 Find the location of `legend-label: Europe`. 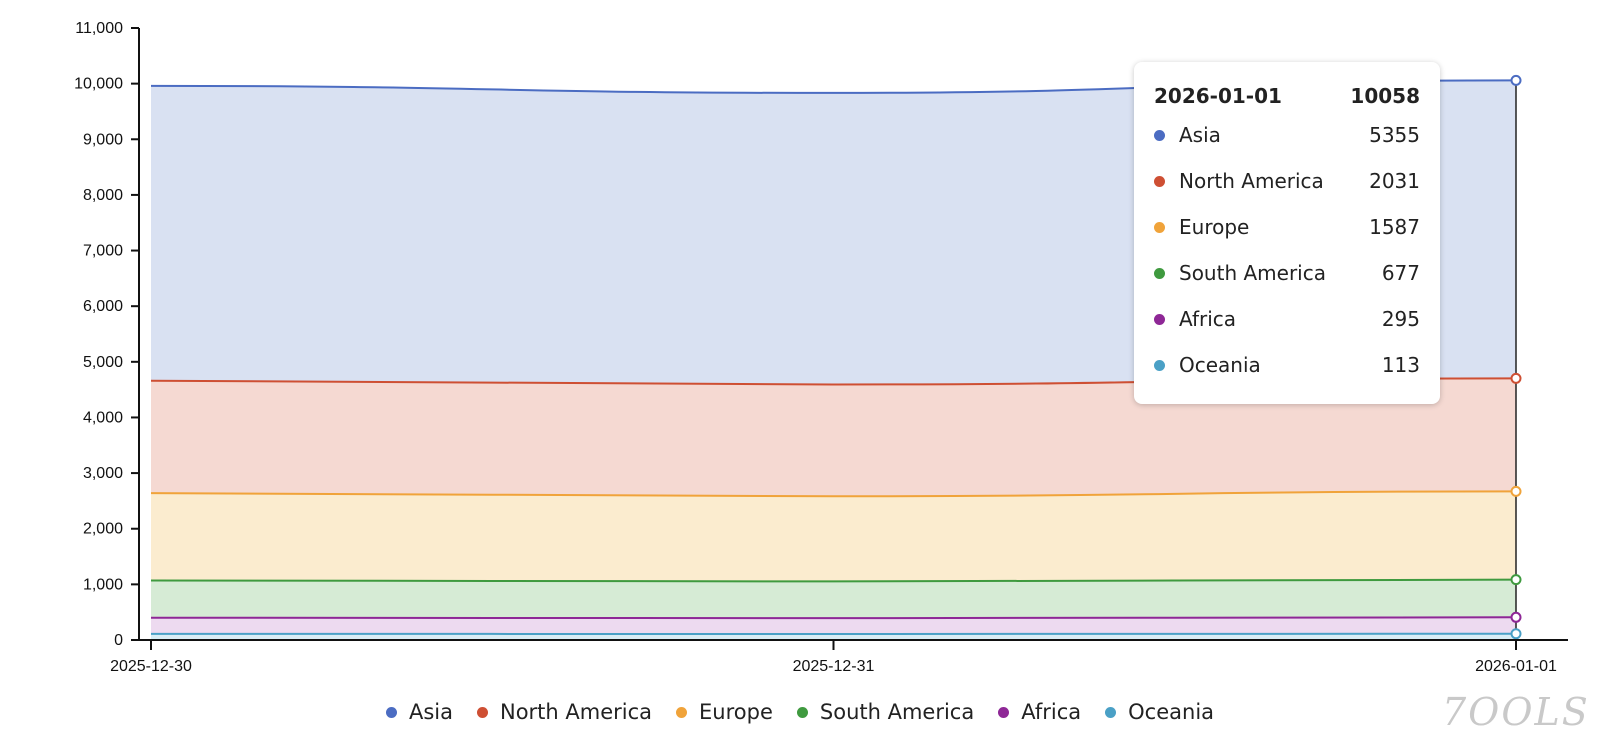

legend-label: Europe is located at coordinates (736, 712).